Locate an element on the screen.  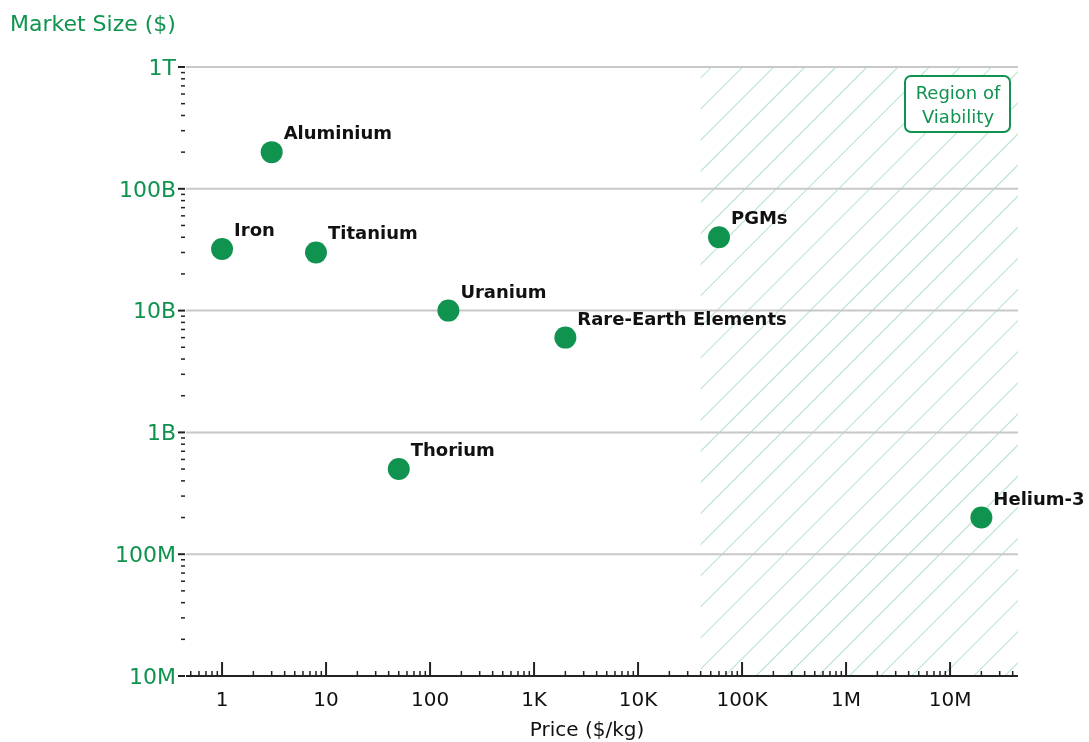
band-label: Region of Viability is located at coordinates (958, 104).